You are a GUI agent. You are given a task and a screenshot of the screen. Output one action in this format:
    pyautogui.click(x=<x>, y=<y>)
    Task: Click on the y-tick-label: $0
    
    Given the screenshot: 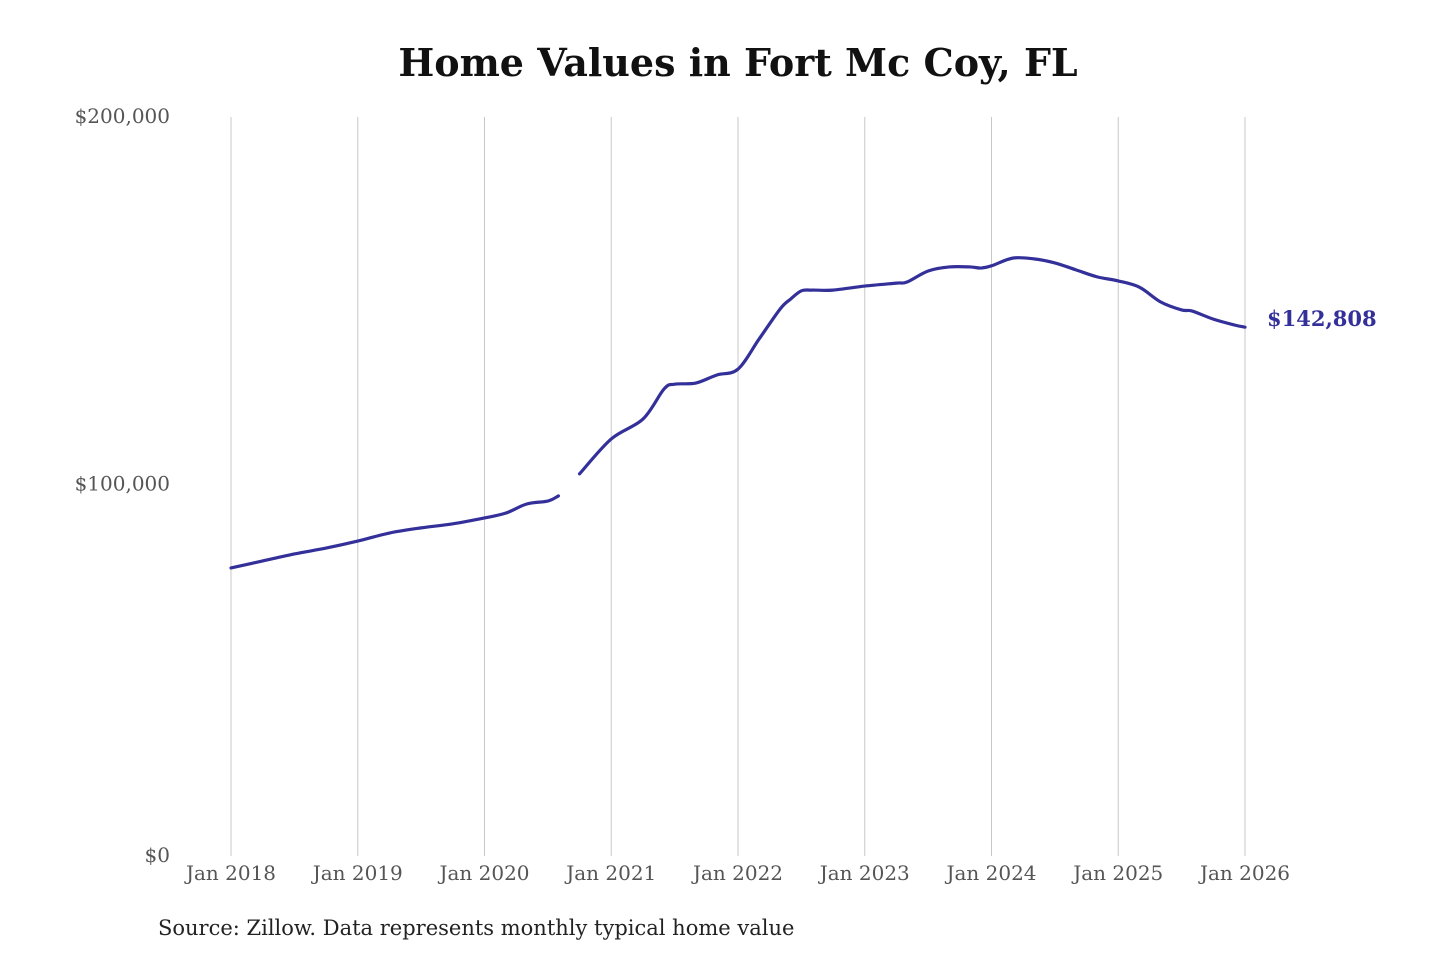 What is the action you would take?
    pyautogui.click(x=157, y=855)
    